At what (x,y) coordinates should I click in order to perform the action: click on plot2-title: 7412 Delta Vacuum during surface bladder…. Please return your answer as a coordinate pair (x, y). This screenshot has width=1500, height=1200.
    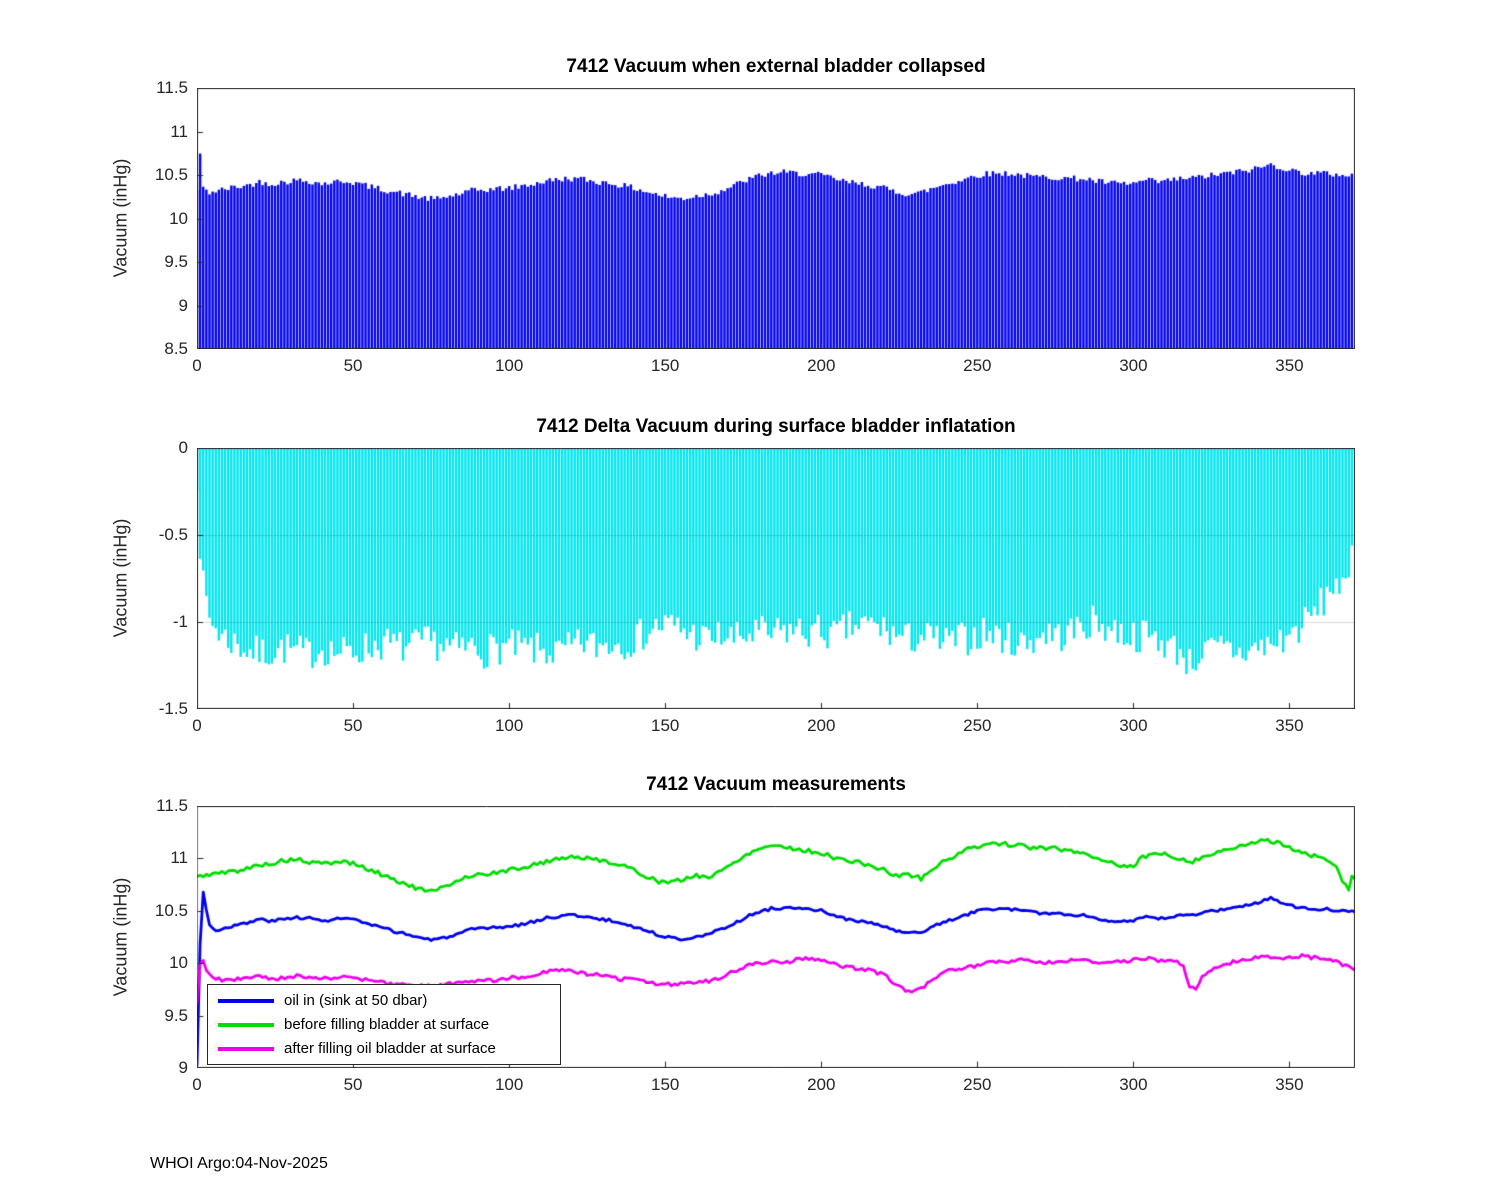
    Looking at the image, I should click on (776, 426).